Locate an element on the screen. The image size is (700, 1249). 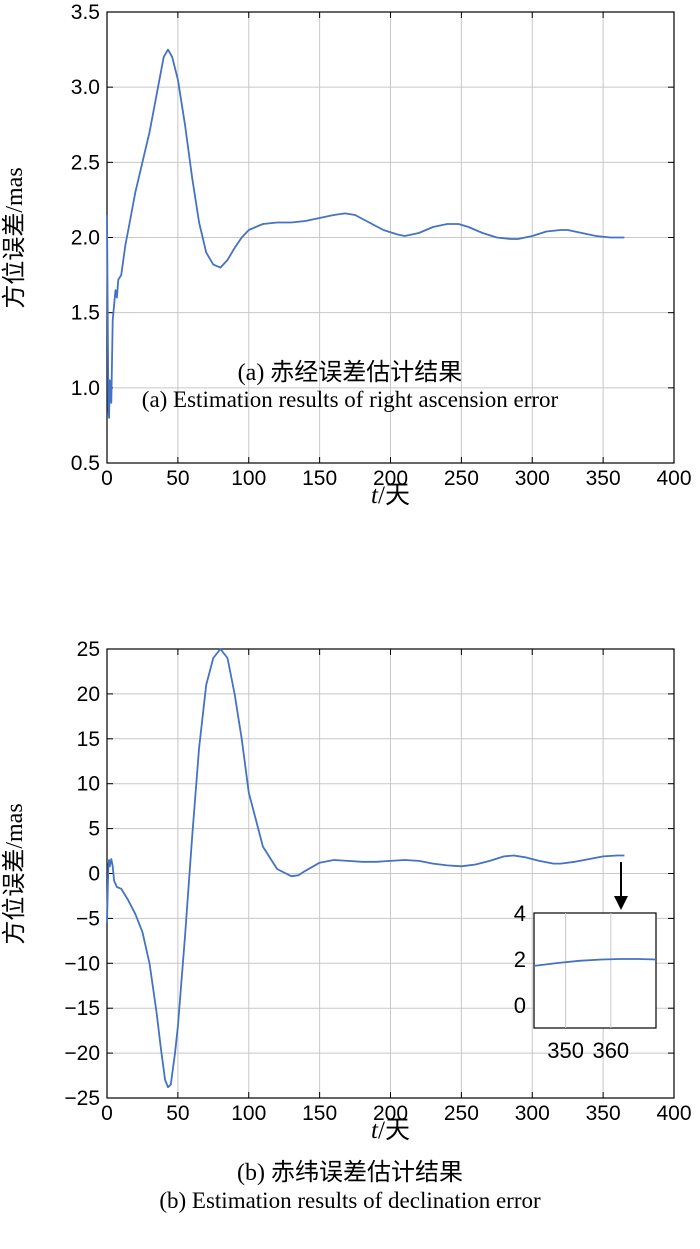
y-tick-label: −15 is located at coordinates (82, 1008).